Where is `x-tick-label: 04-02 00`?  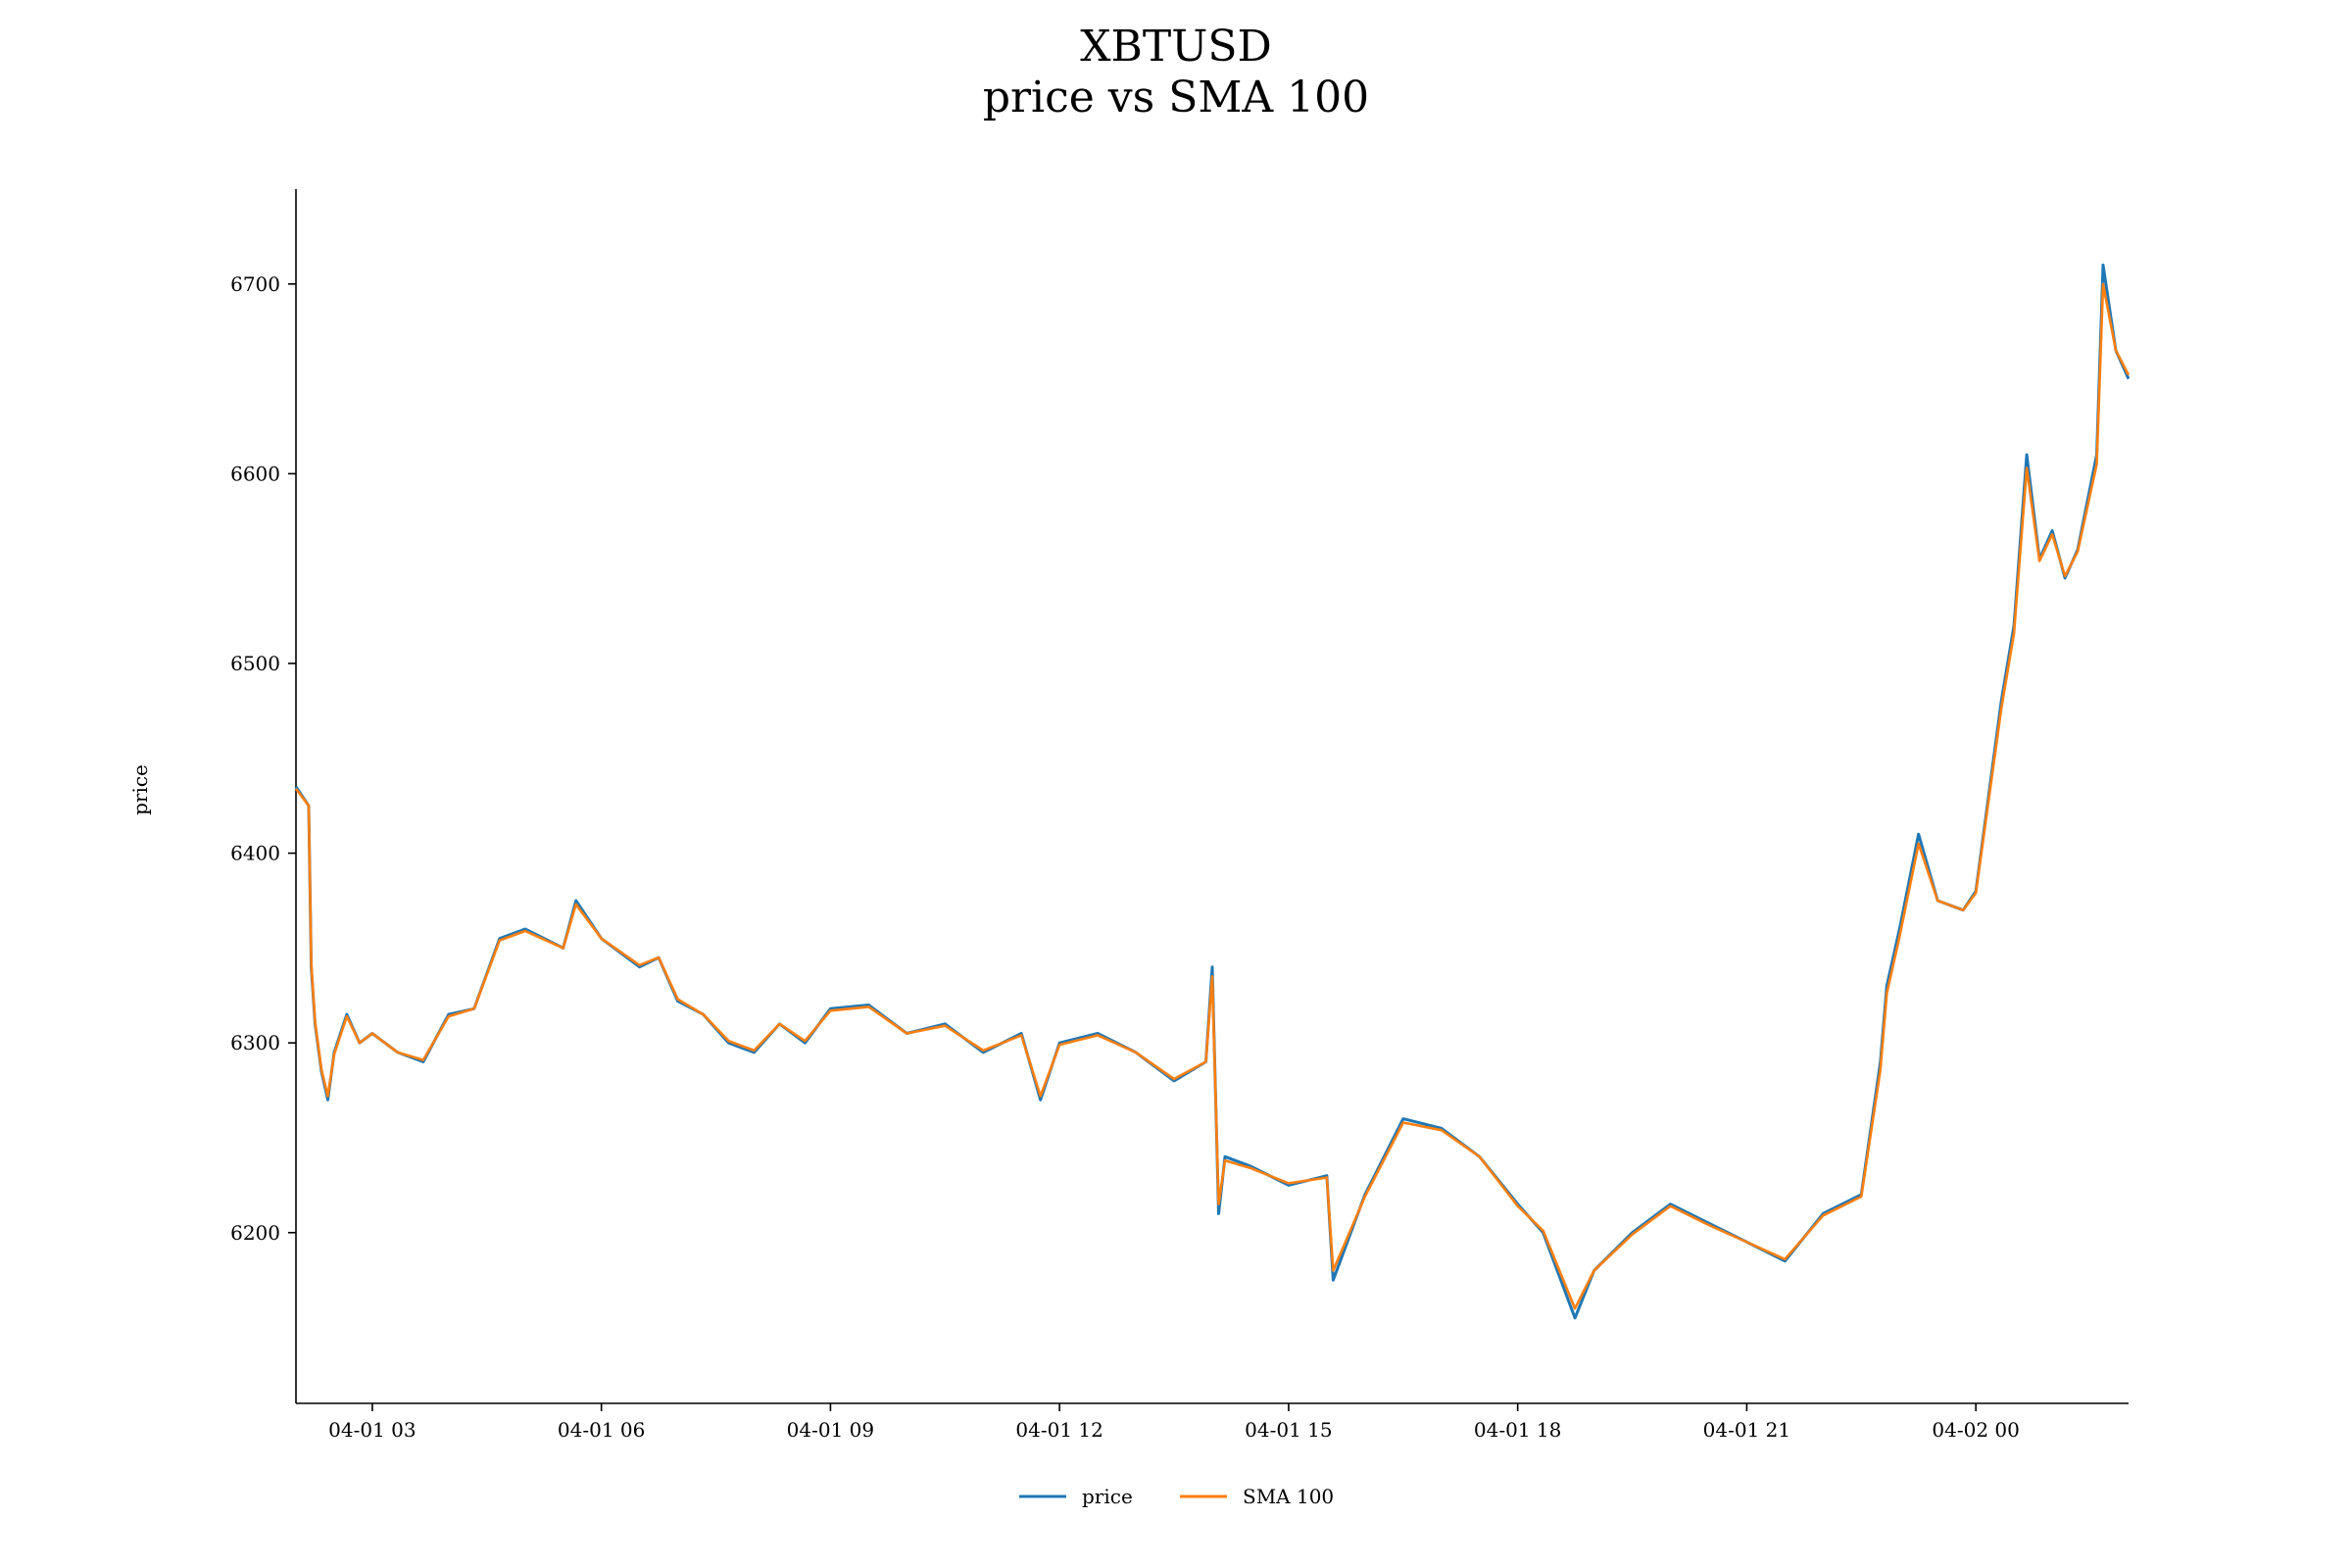 x-tick-label: 04-02 00 is located at coordinates (1975, 1430).